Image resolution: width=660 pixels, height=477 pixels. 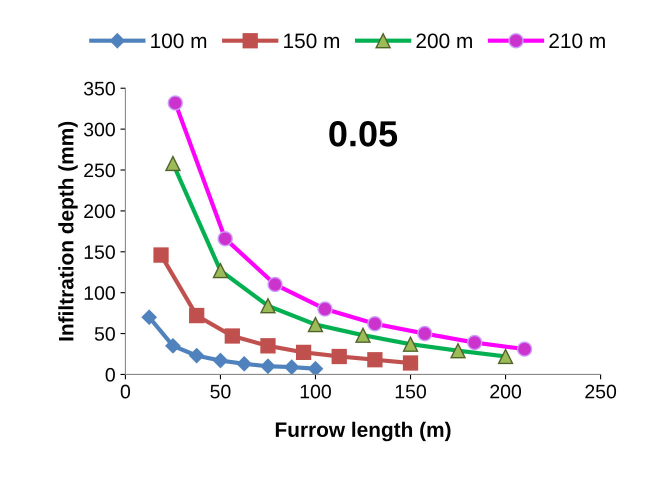 What do you see at coordinates (99, 170) in the screenshot?
I see `y-tick-label: 250` at bounding box center [99, 170].